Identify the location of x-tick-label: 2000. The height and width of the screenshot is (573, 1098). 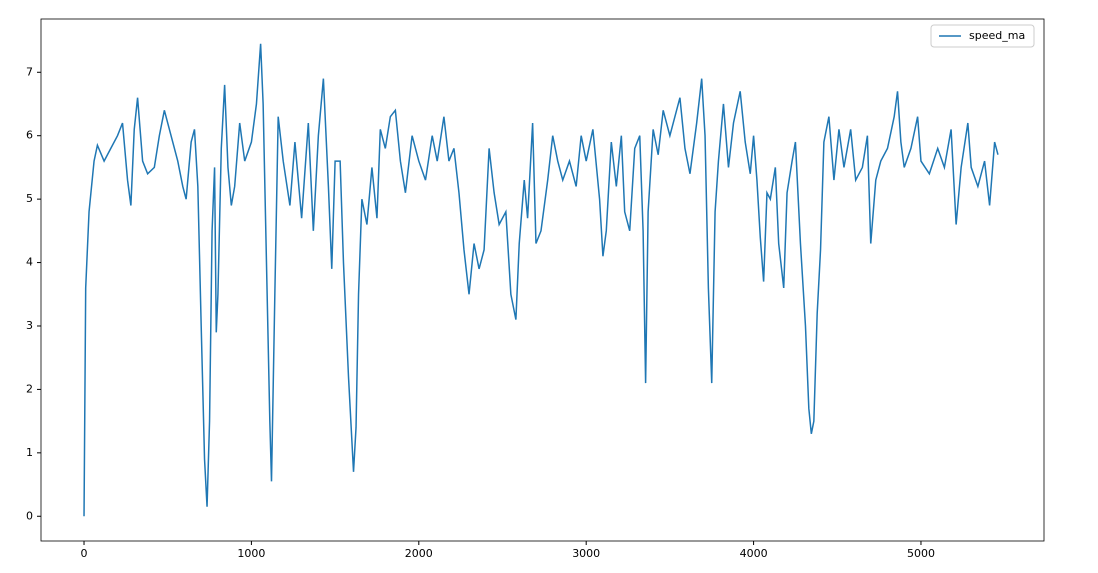
(419, 553).